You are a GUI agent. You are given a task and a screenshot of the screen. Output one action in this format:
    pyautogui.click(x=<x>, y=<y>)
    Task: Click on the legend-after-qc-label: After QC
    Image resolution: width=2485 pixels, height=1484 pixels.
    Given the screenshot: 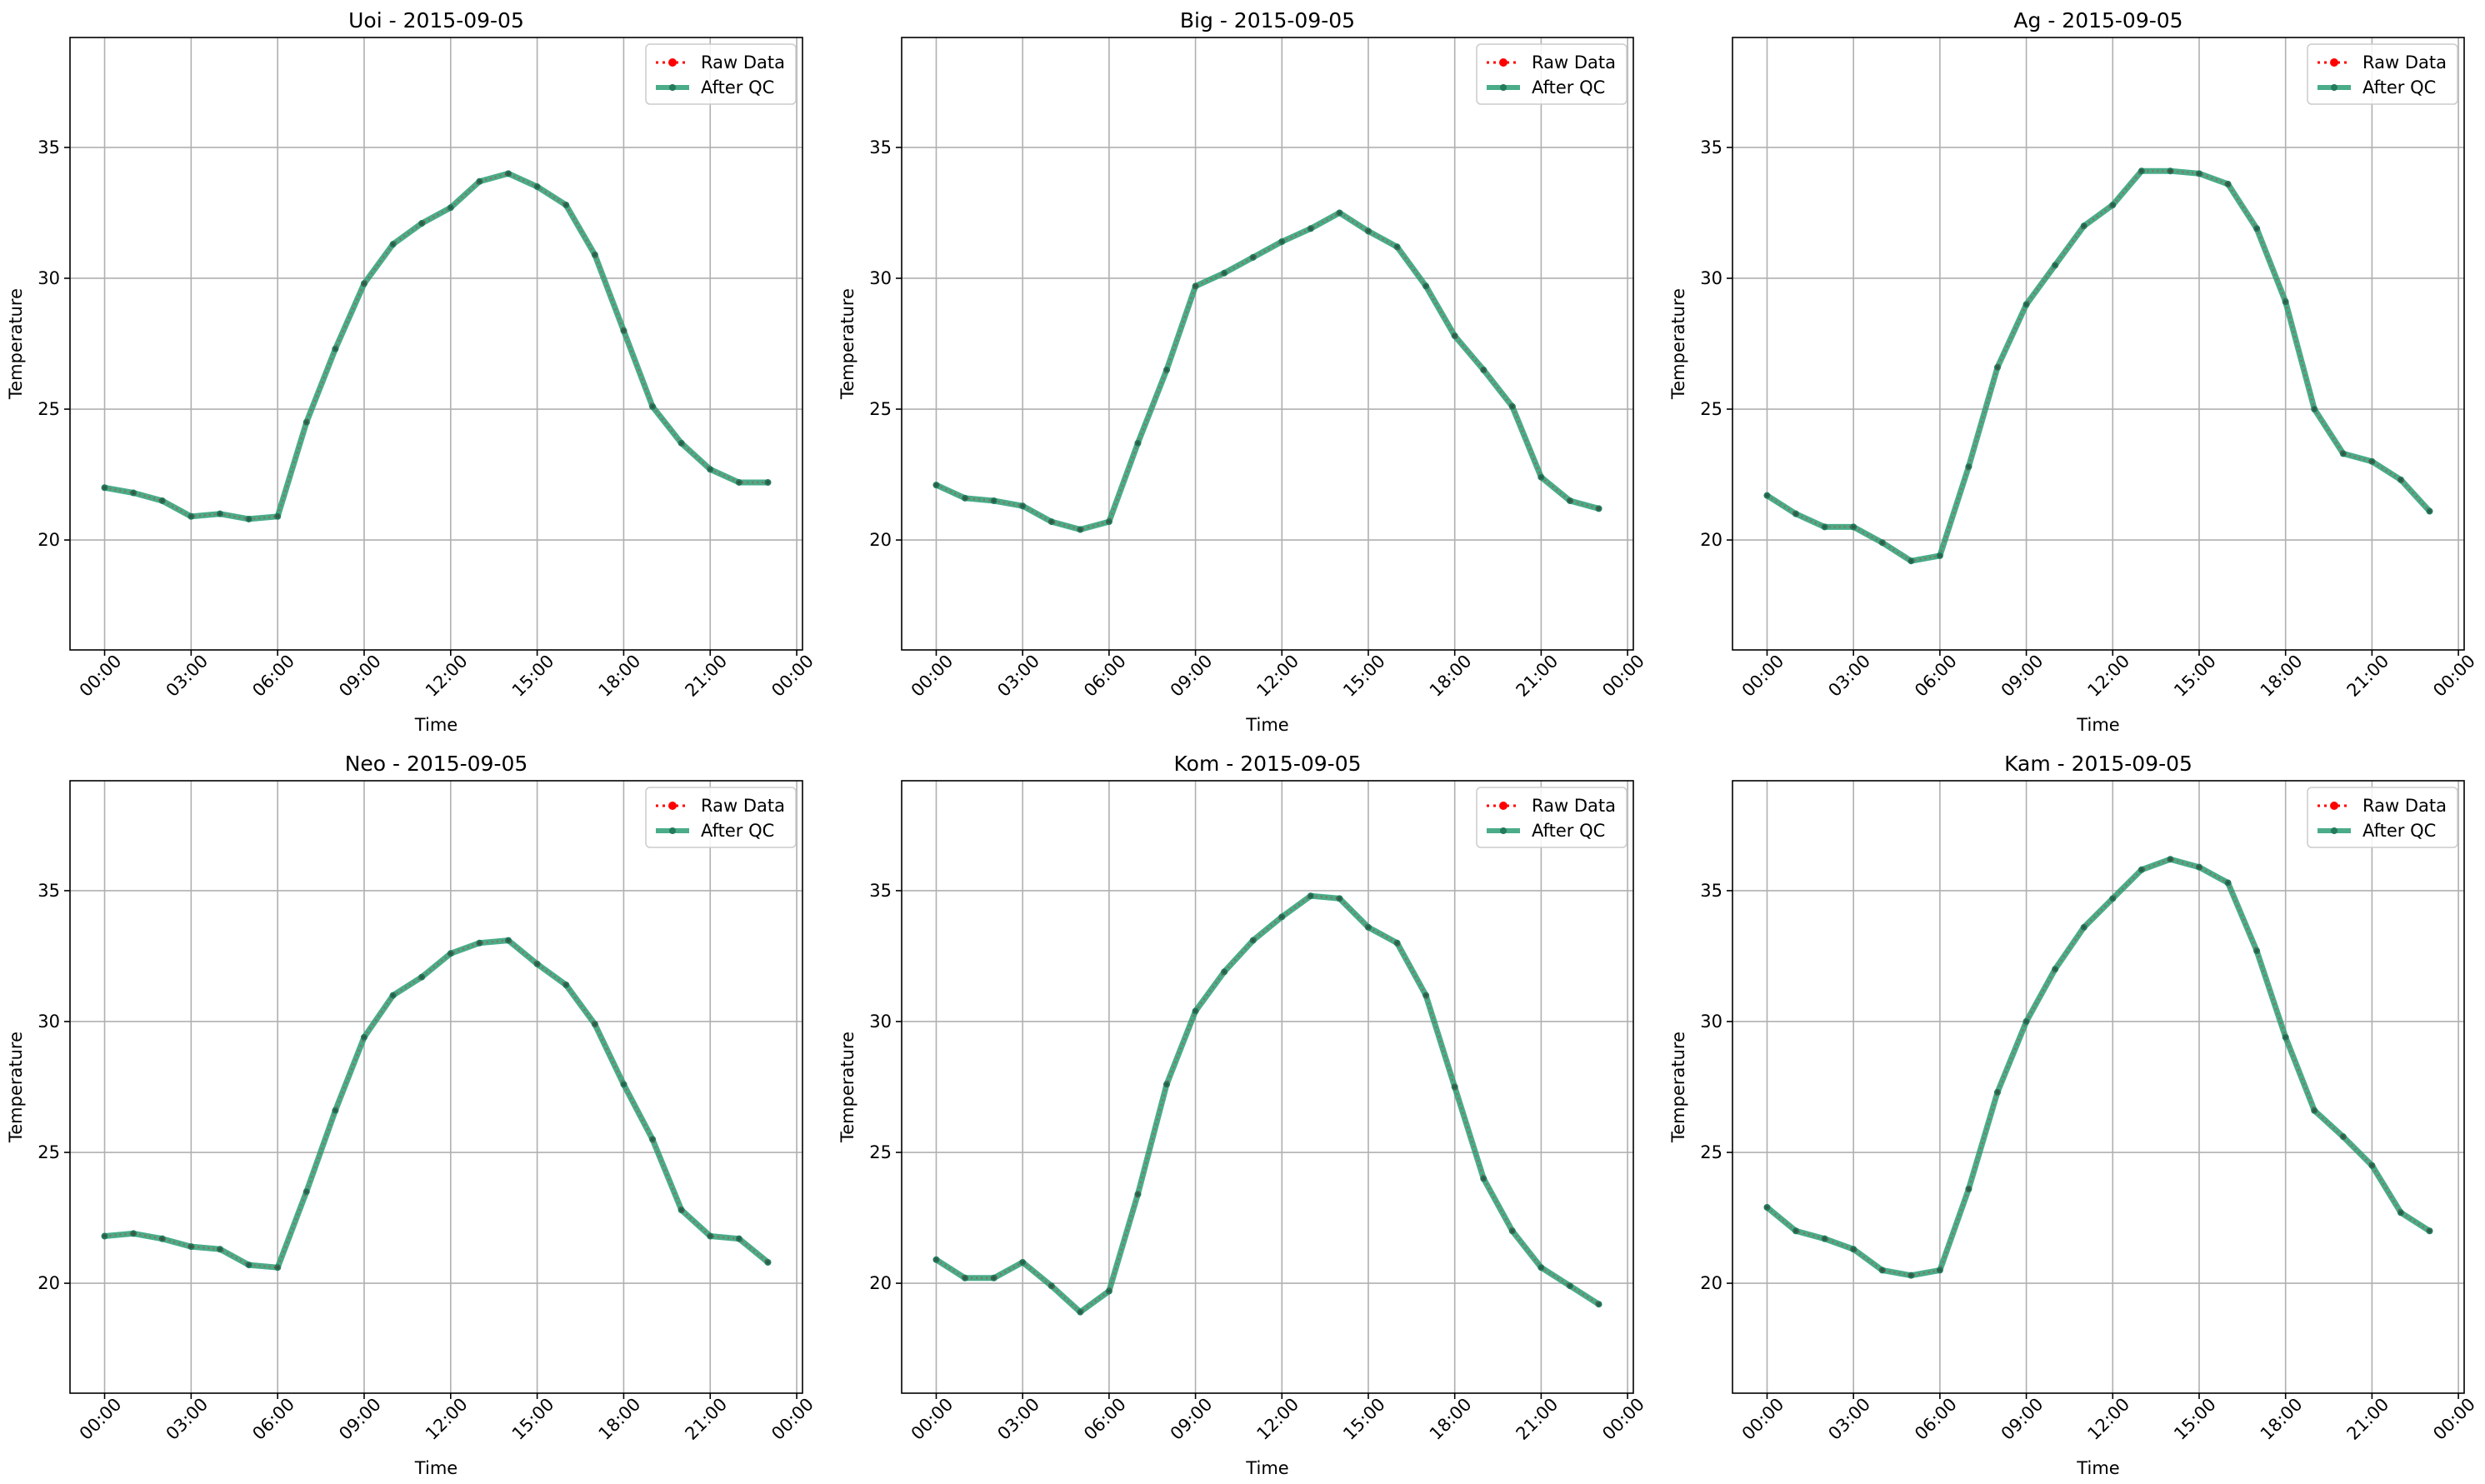 What is the action you would take?
    pyautogui.click(x=1568, y=831)
    